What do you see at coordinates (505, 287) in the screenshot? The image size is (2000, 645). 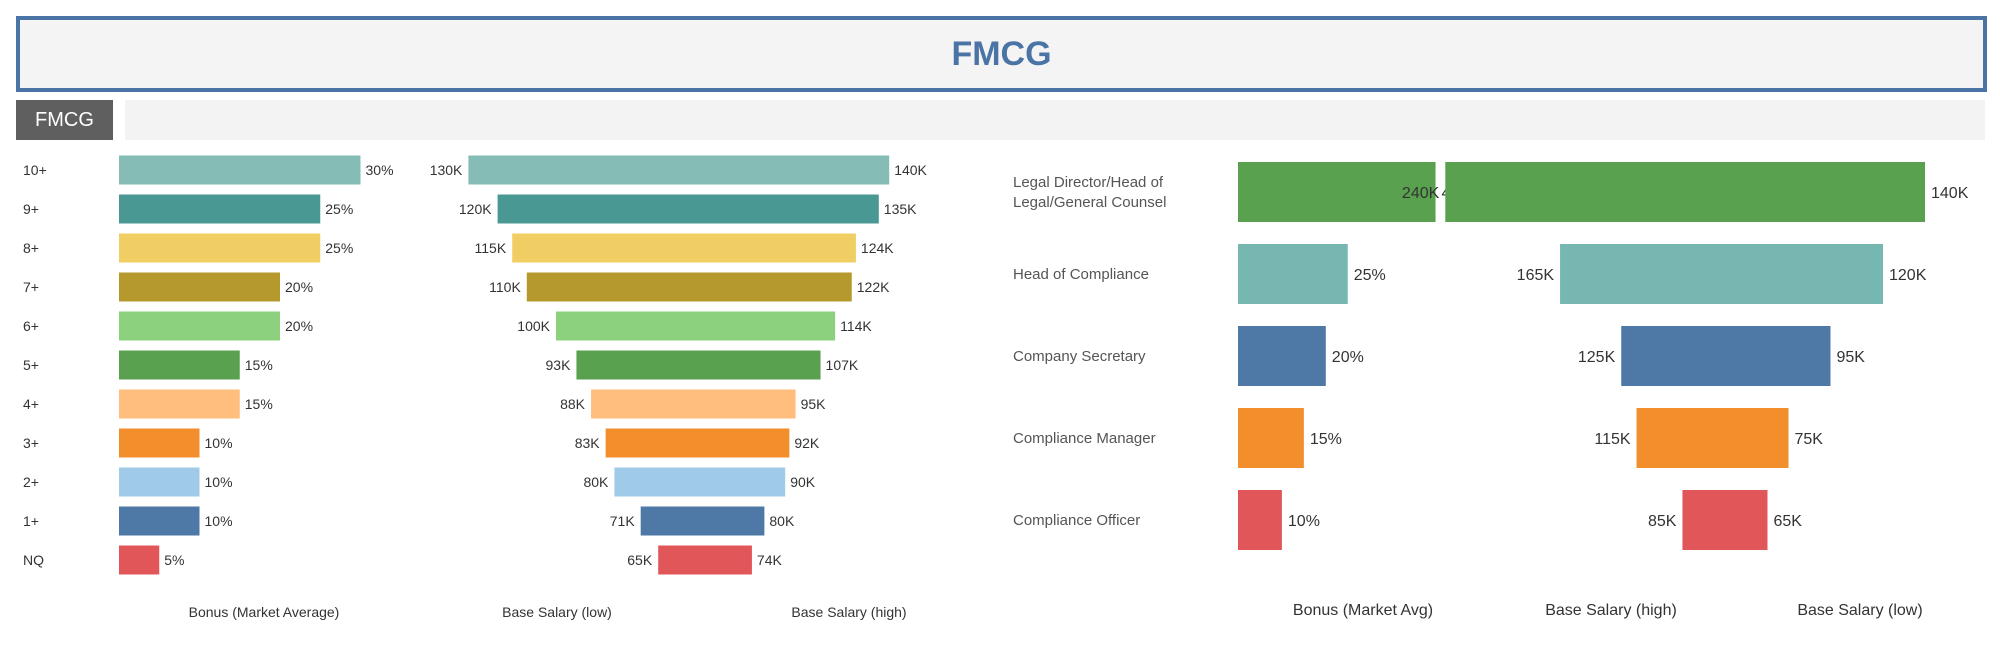 I see `salary-low-label: 110K` at bounding box center [505, 287].